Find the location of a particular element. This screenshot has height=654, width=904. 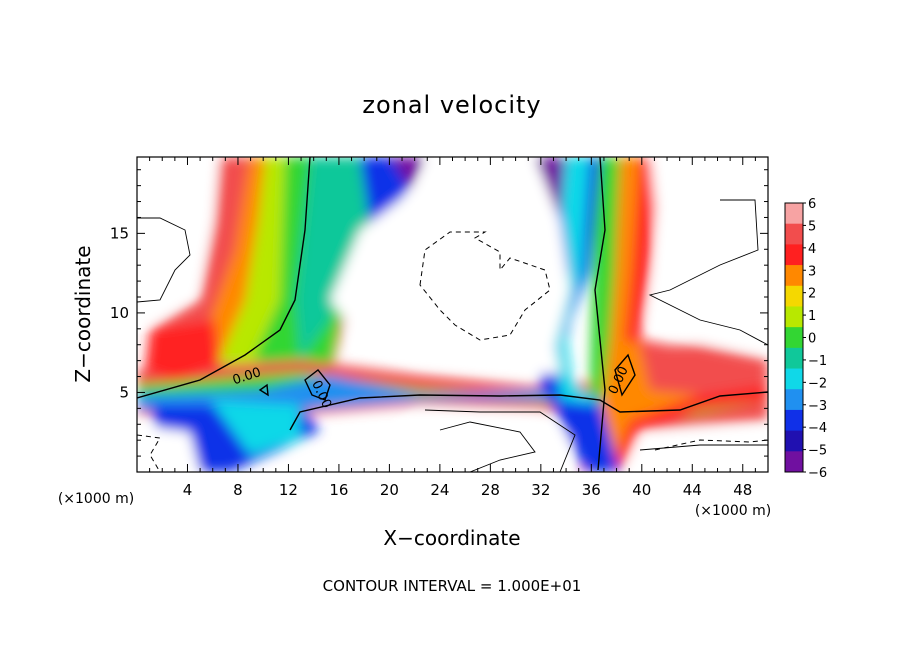

y-tick-label: 5 is located at coordinates (124, 392).